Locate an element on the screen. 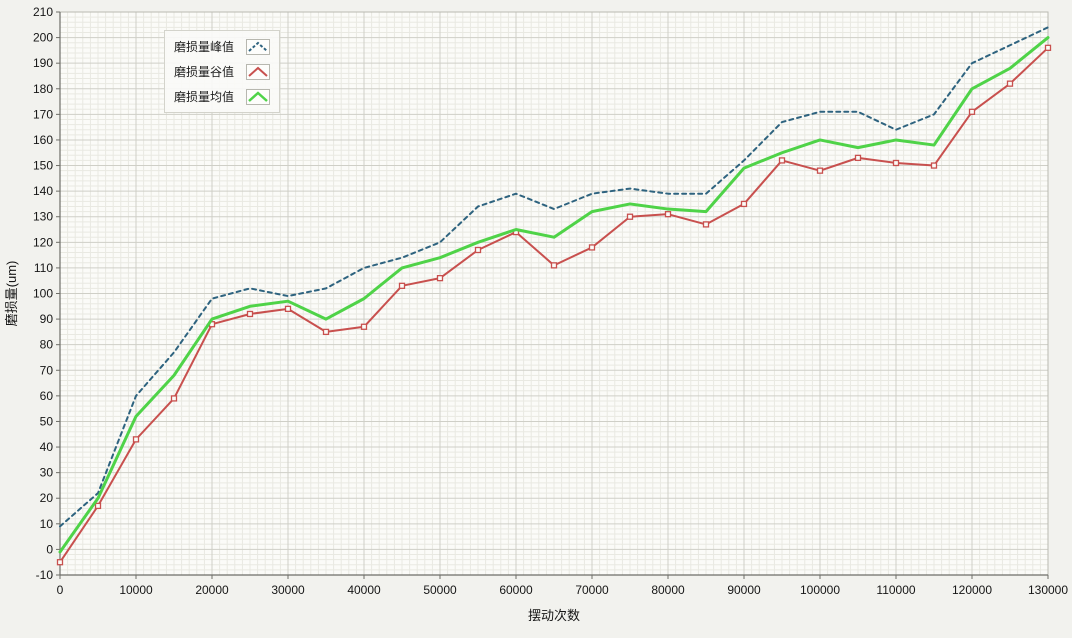 The width and height of the screenshot is (1072, 638). x-tick-label: 10000 is located at coordinates (136, 590).